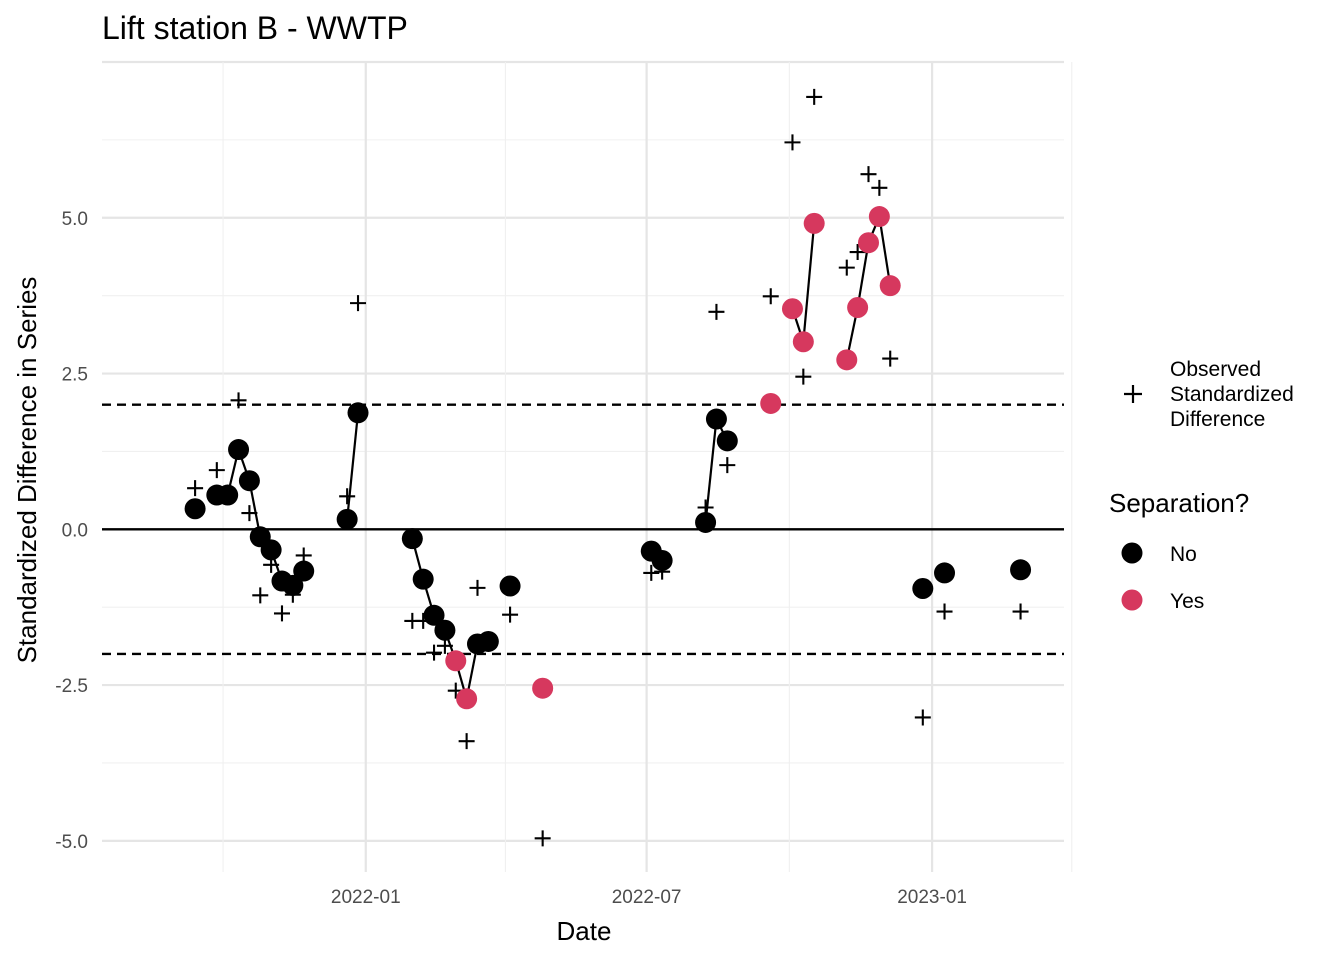 The width and height of the screenshot is (1344, 960). What do you see at coordinates (75, 530) in the screenshot?
I see `y-tick-label: 0.0` at bounding box center [75, 530].